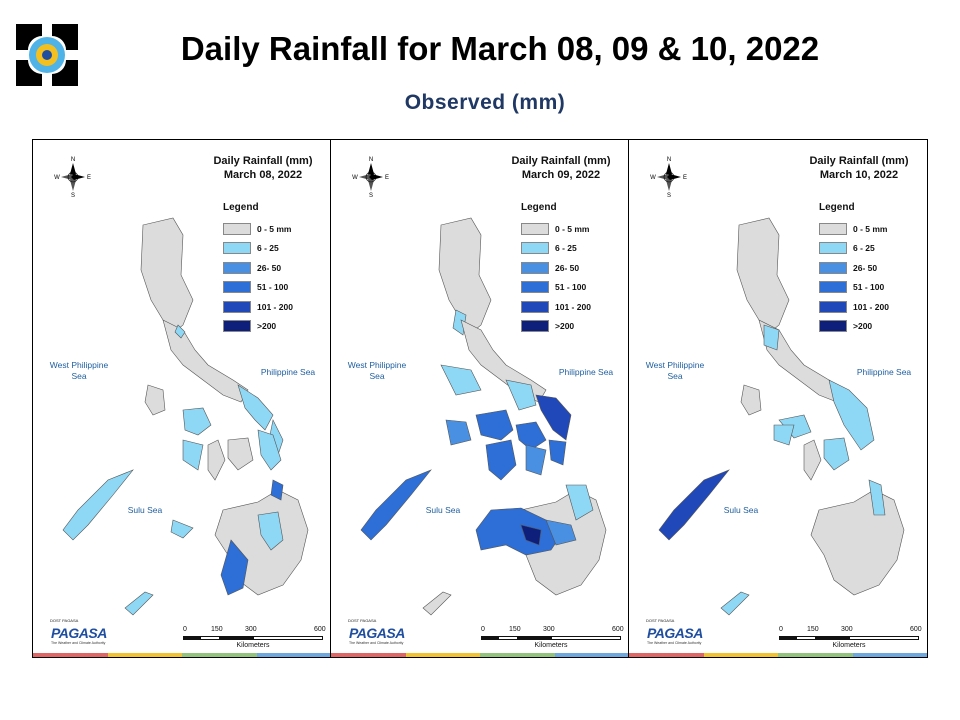  Describe the element at coordinates (73, 195) in the screenshot. I see `compass-s: S` at that location.